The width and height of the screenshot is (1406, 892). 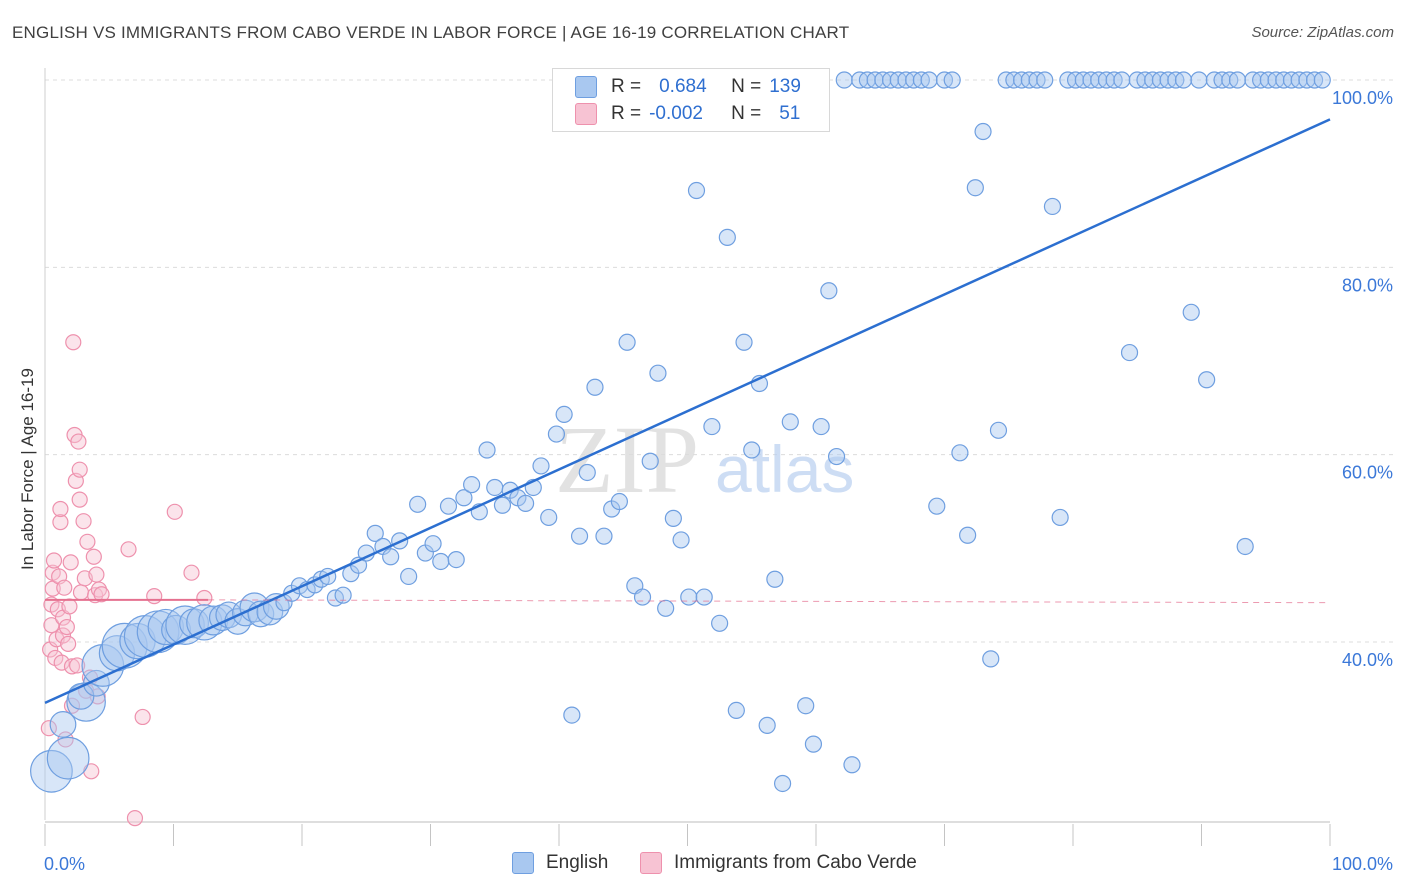 What do you see at coordinates (769, 601) in the screenshot?
I see `trend-line-cabo-verde-dashed` at bounding box center [769, 601].